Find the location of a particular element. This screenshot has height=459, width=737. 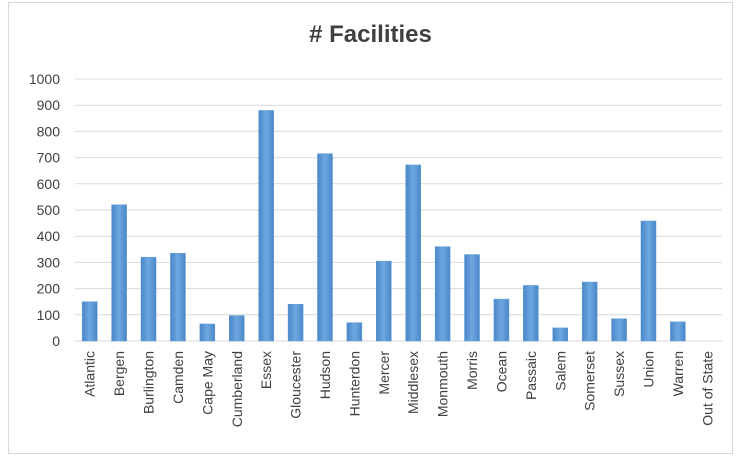

y-tick-label: 500 is located at coordinates (49, 210).